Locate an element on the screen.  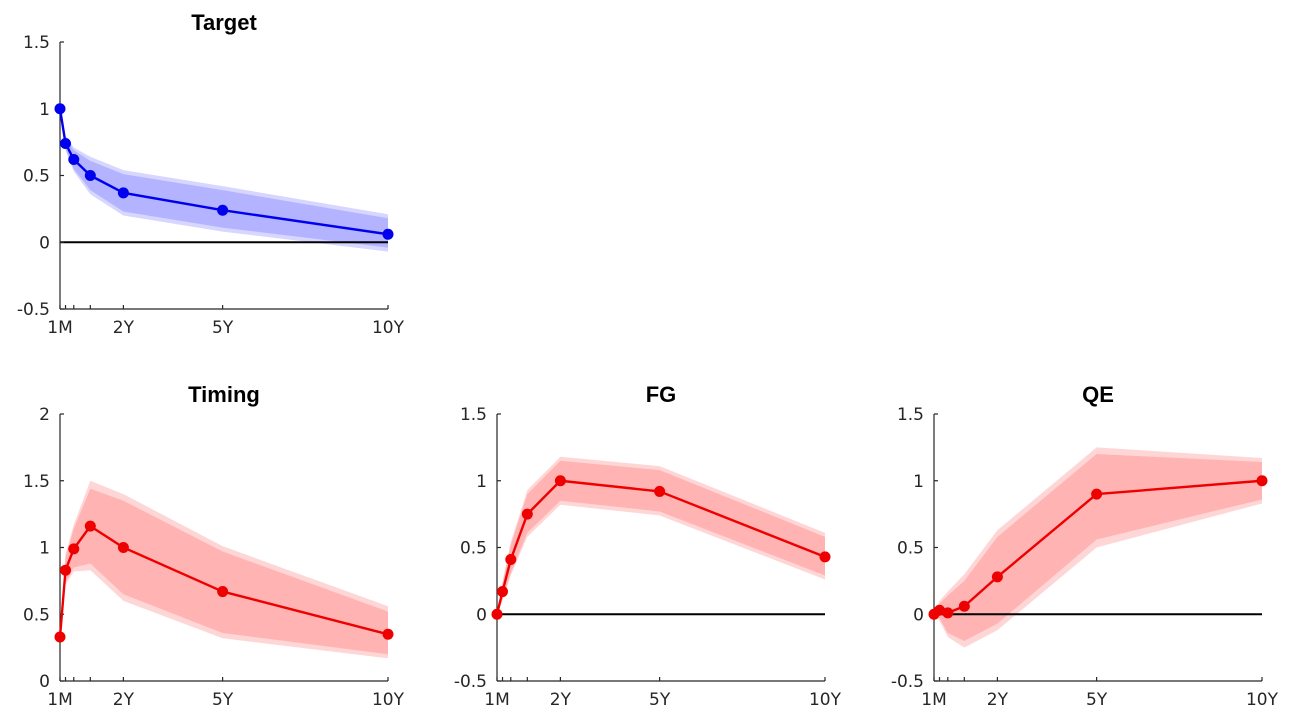
timing-y-tick-label: 0 is located at coordinates (44, 682).